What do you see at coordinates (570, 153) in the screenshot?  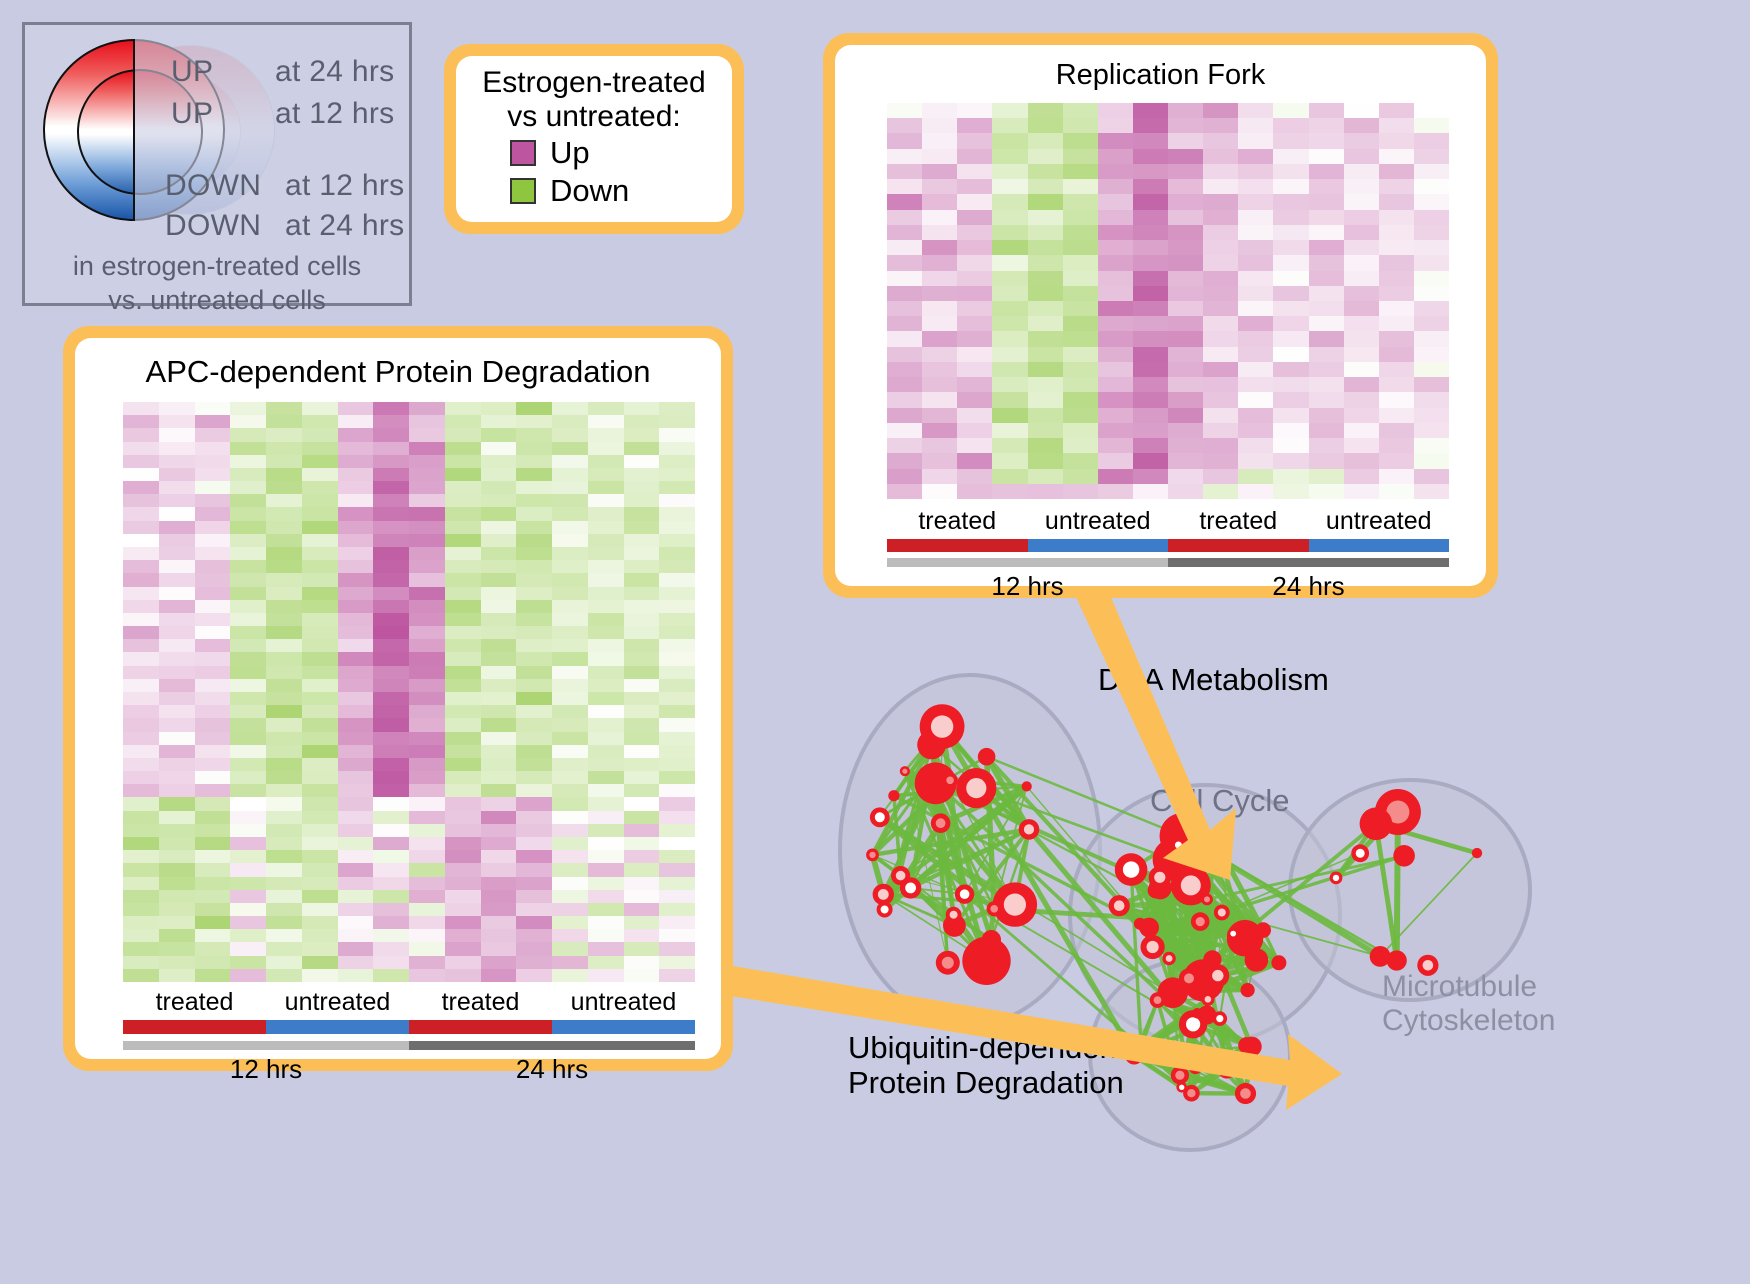 I see `up-label: Up` at bounding box center [570, 153].